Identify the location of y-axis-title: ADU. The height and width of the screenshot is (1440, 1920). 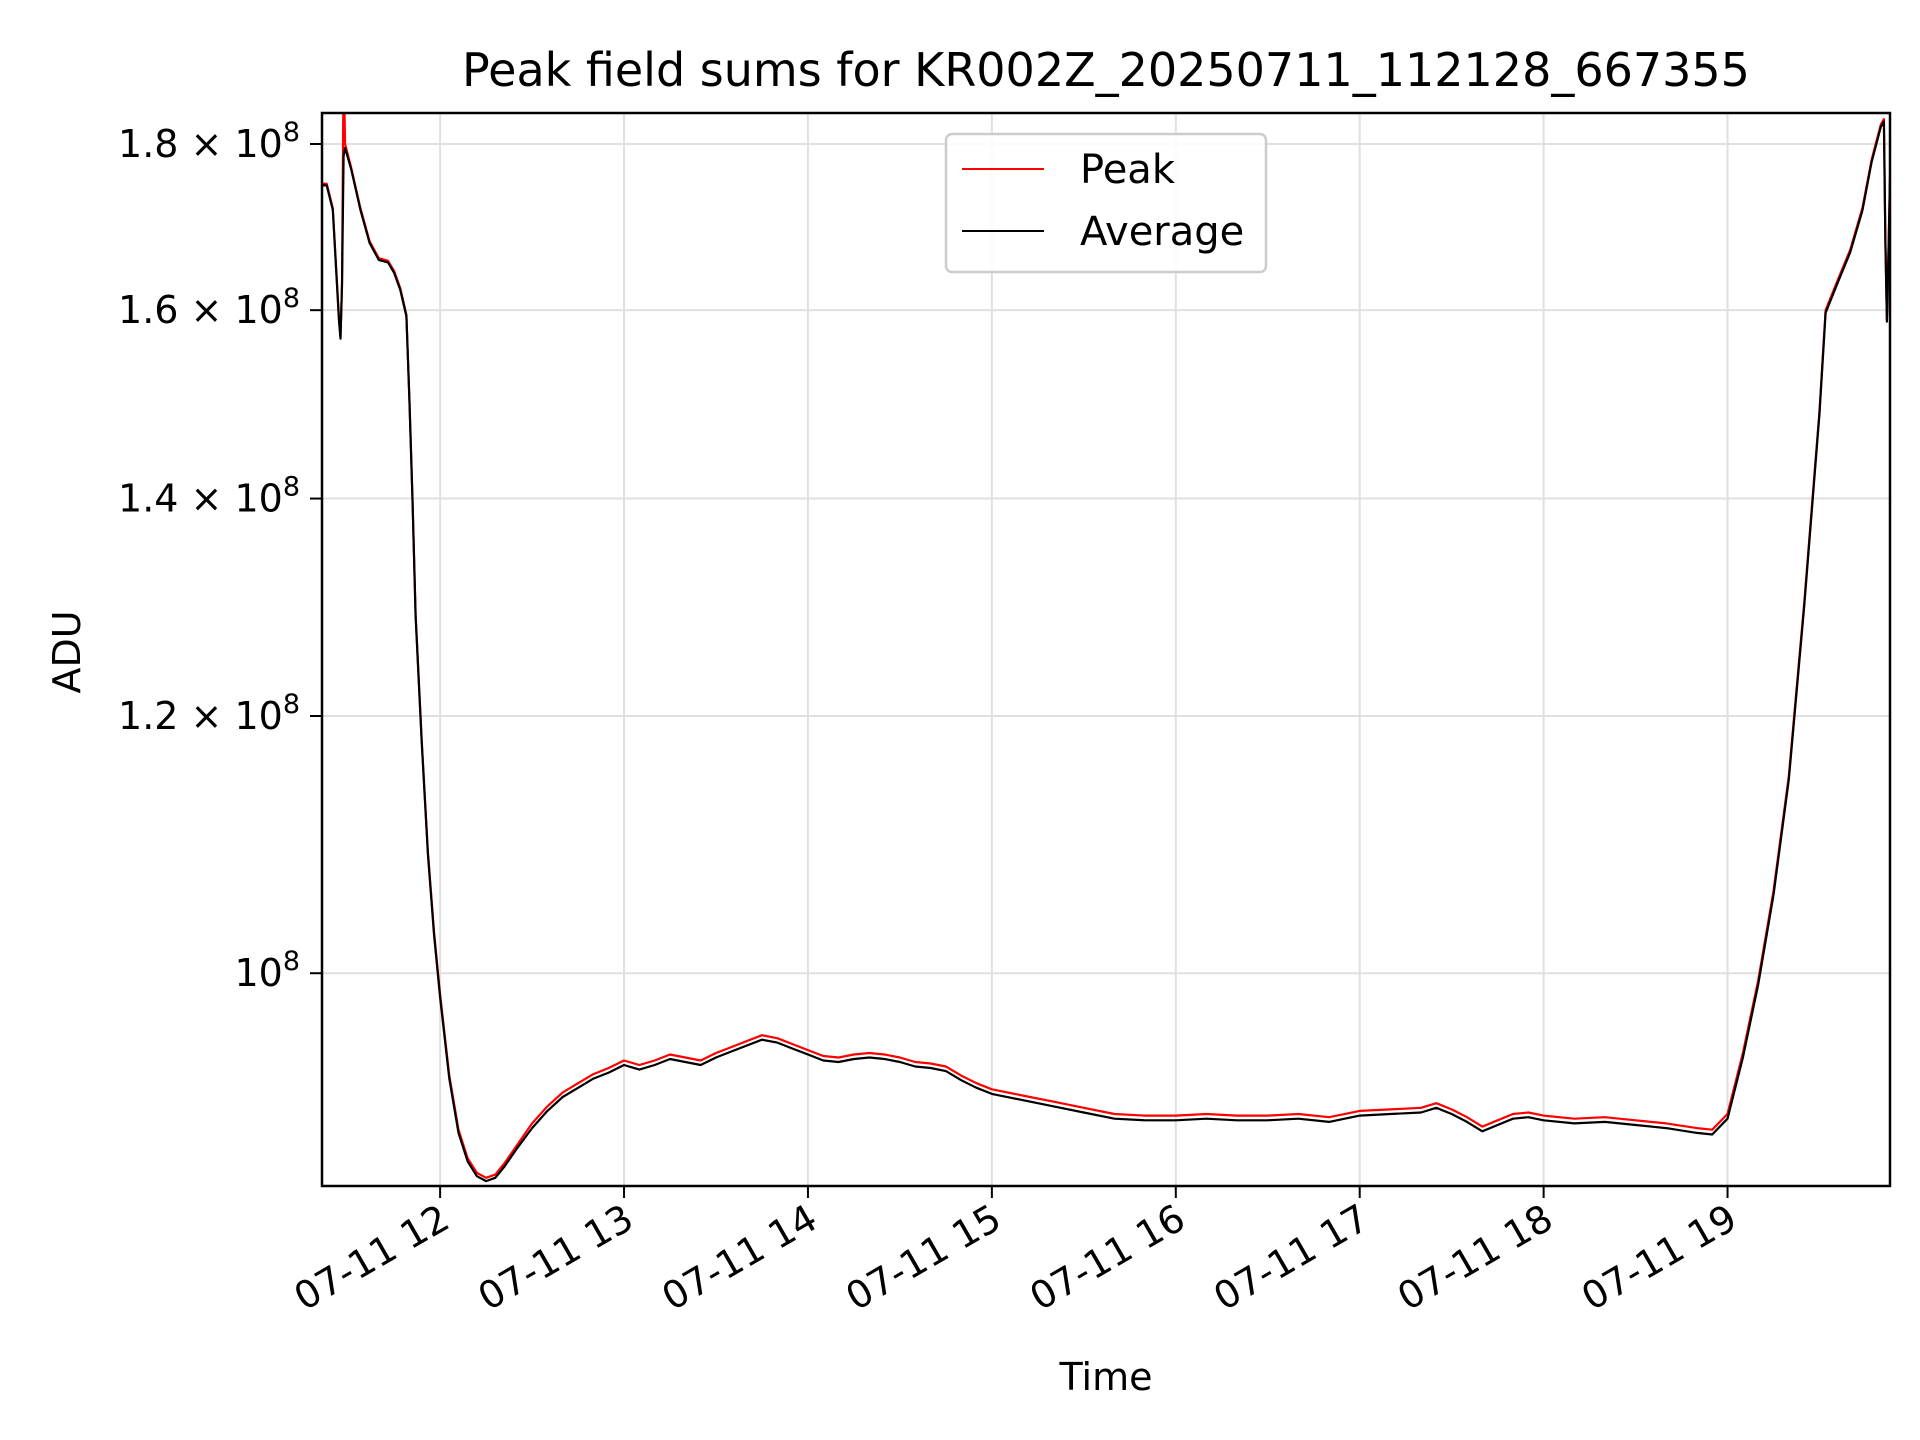
(67, 651).